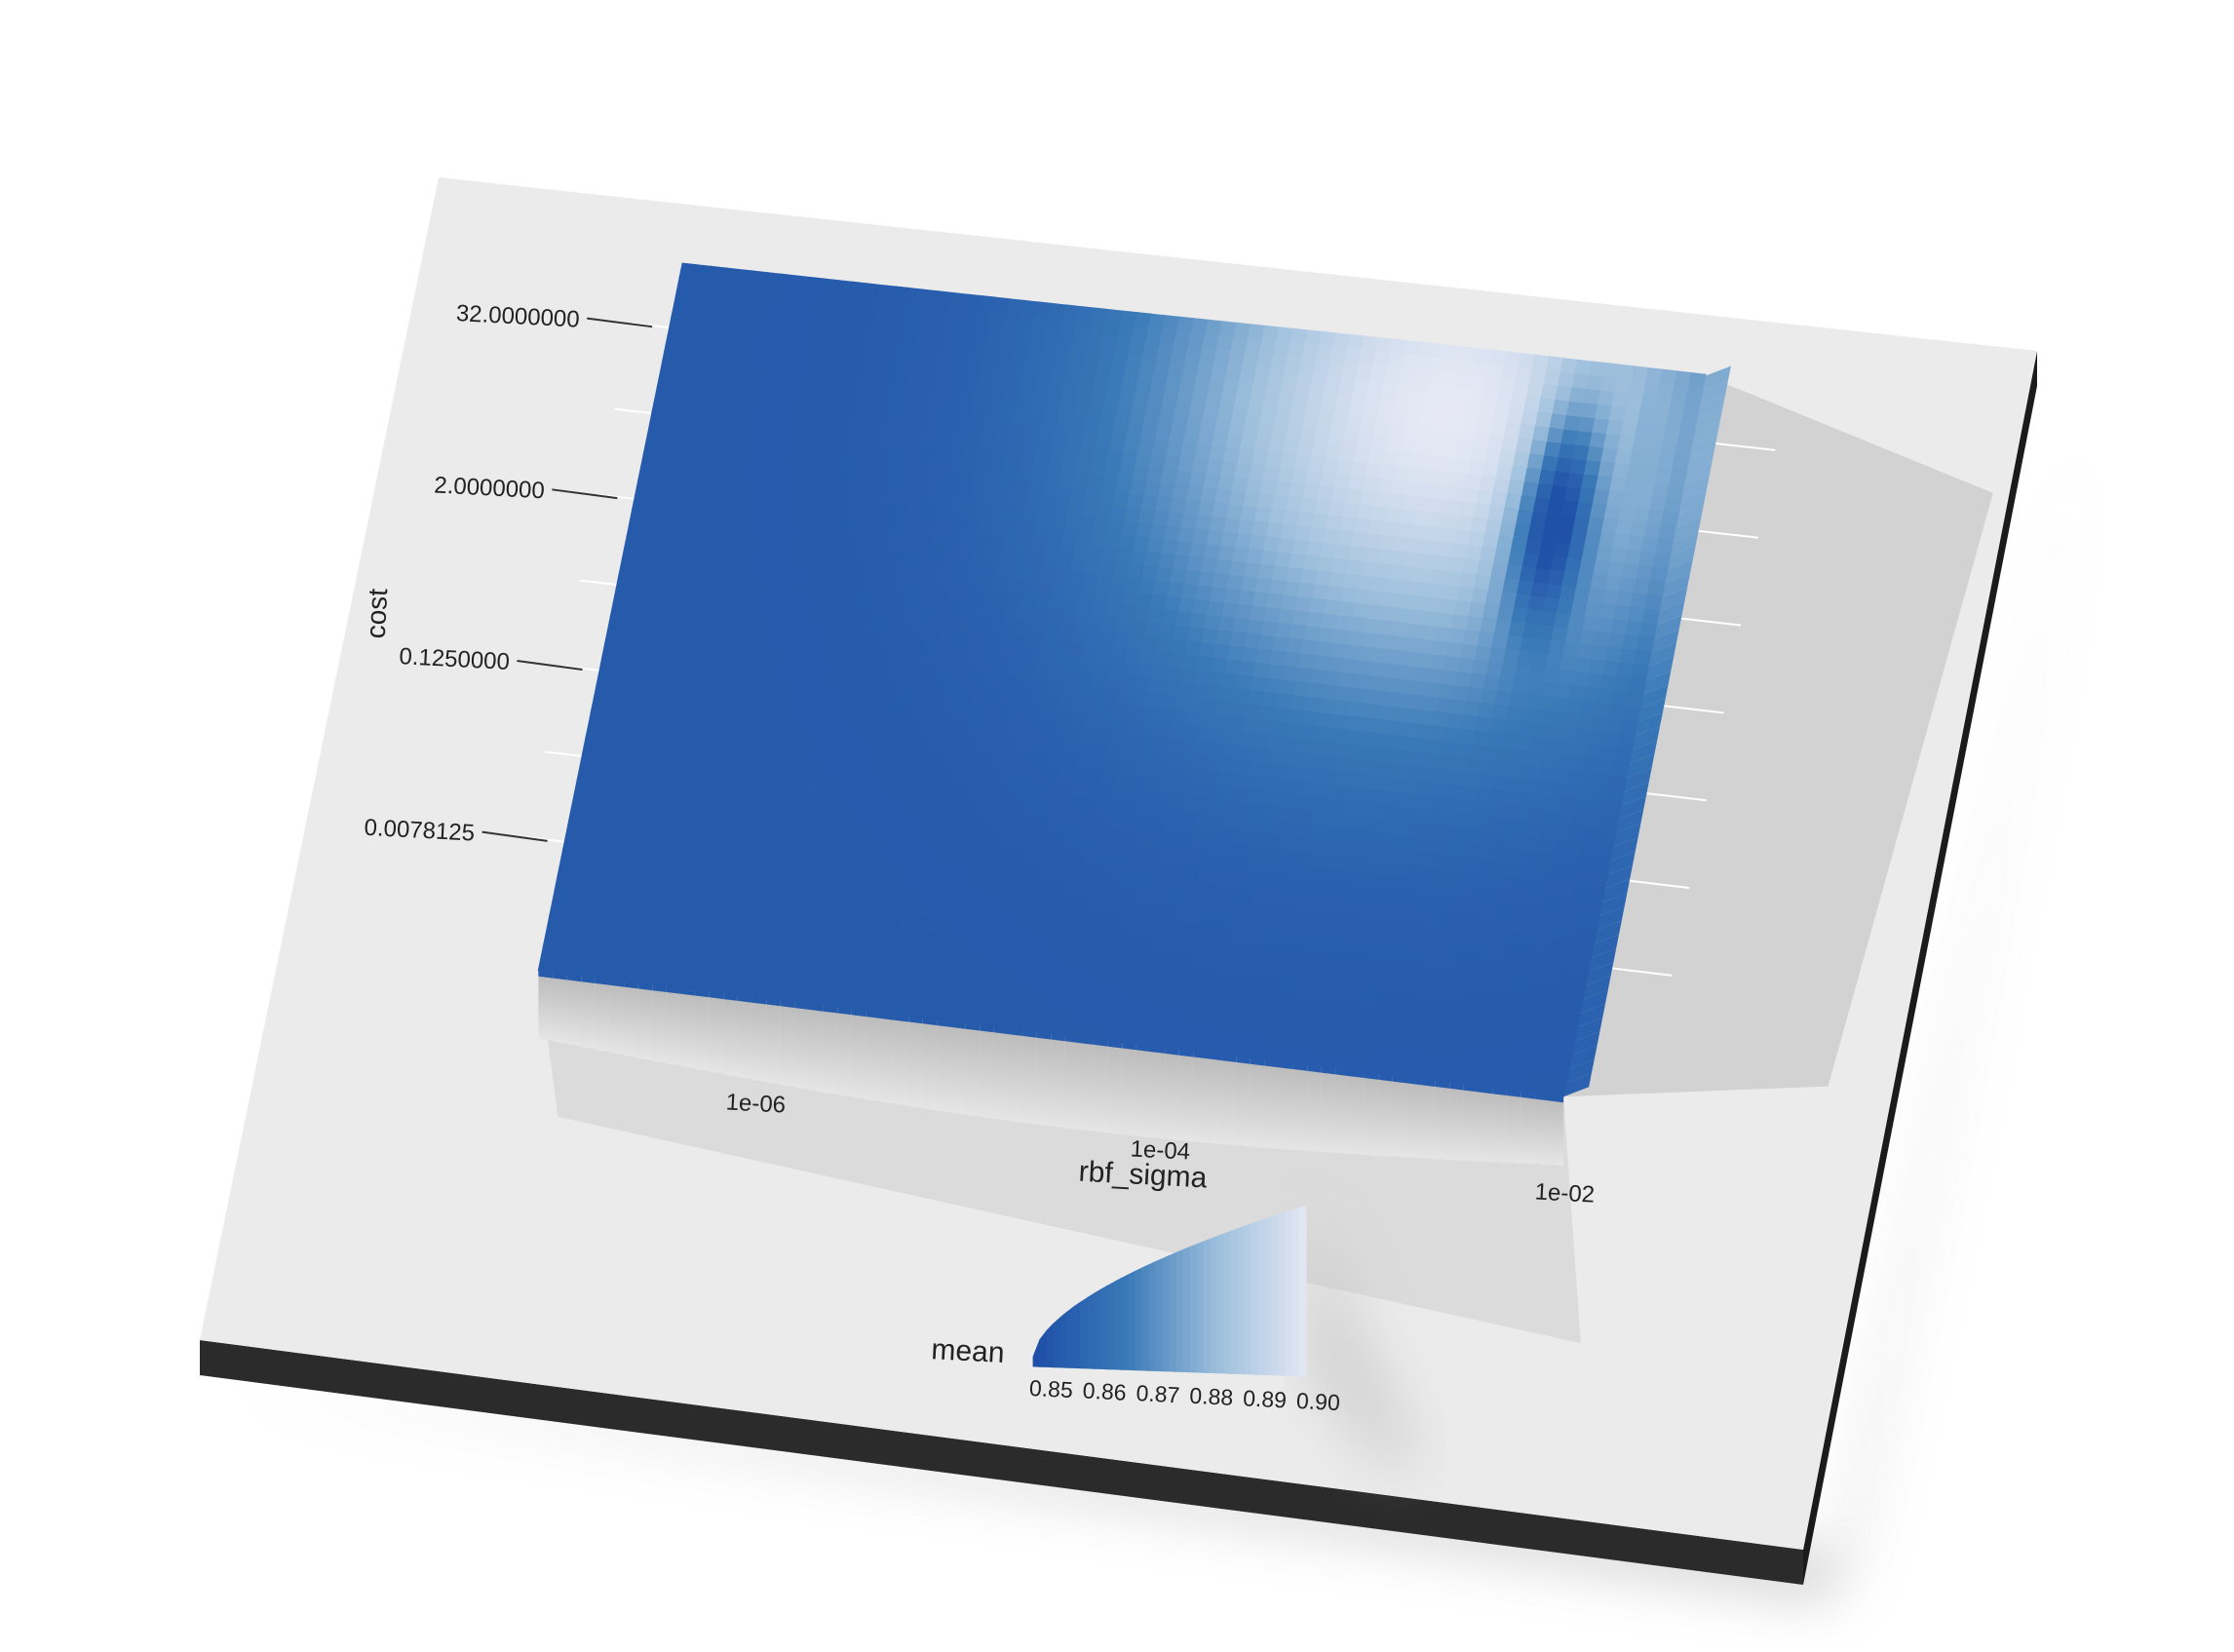 This screenshot has height=1652, width=2234. What do you see at coordinates (1364, 1338) in the screenshot?
I see `colorbar-shadow` at bounding box center [1364, 1338].